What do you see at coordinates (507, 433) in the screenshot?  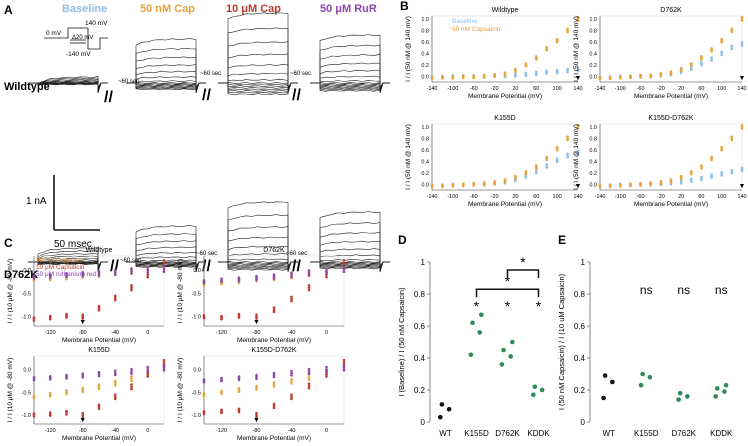 I see `category-label: D762K` at bounding box center [507, 433].